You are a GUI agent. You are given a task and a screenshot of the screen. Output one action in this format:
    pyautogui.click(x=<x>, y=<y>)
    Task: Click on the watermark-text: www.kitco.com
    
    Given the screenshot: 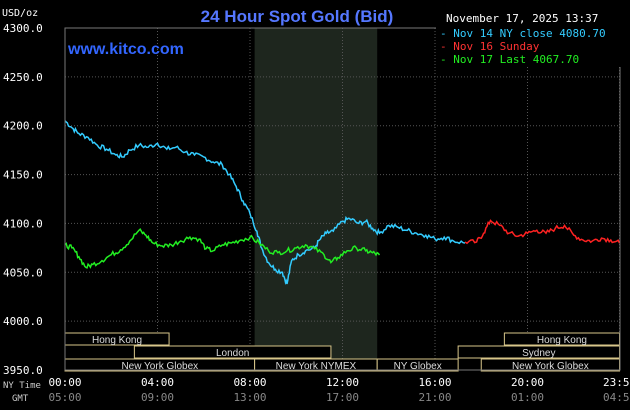 What is the action you would take?
    pyautogui.click(x=125, y=49)
    